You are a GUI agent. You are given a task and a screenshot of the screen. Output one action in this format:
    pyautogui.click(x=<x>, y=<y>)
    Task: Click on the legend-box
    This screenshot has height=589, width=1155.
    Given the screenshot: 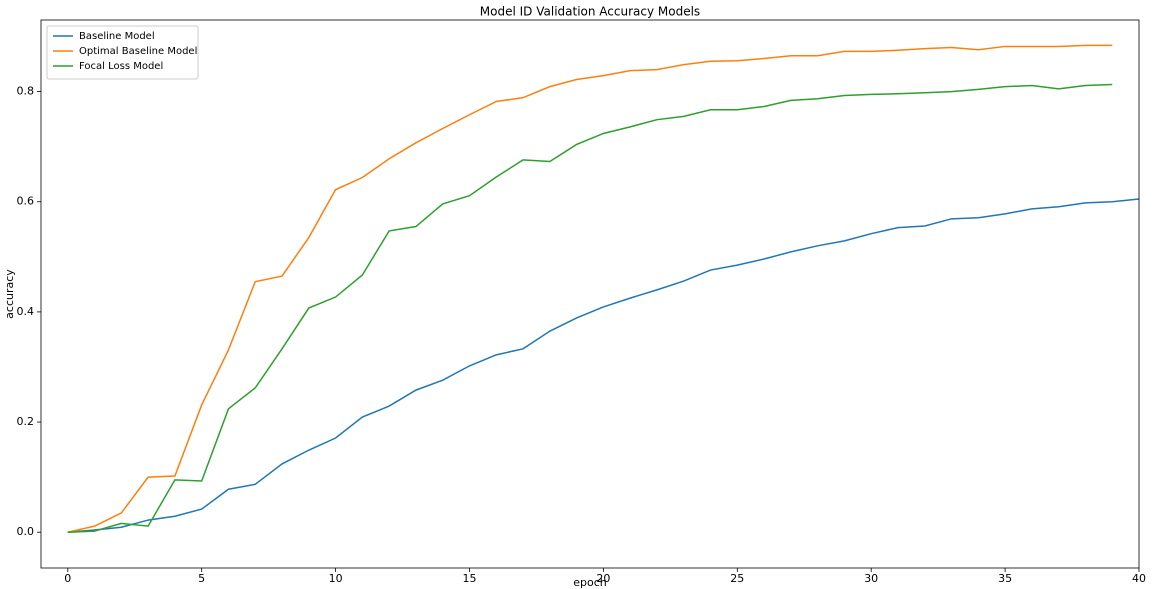 What is the action you would take?
    pyautogui.click(x=122, y=52)
    